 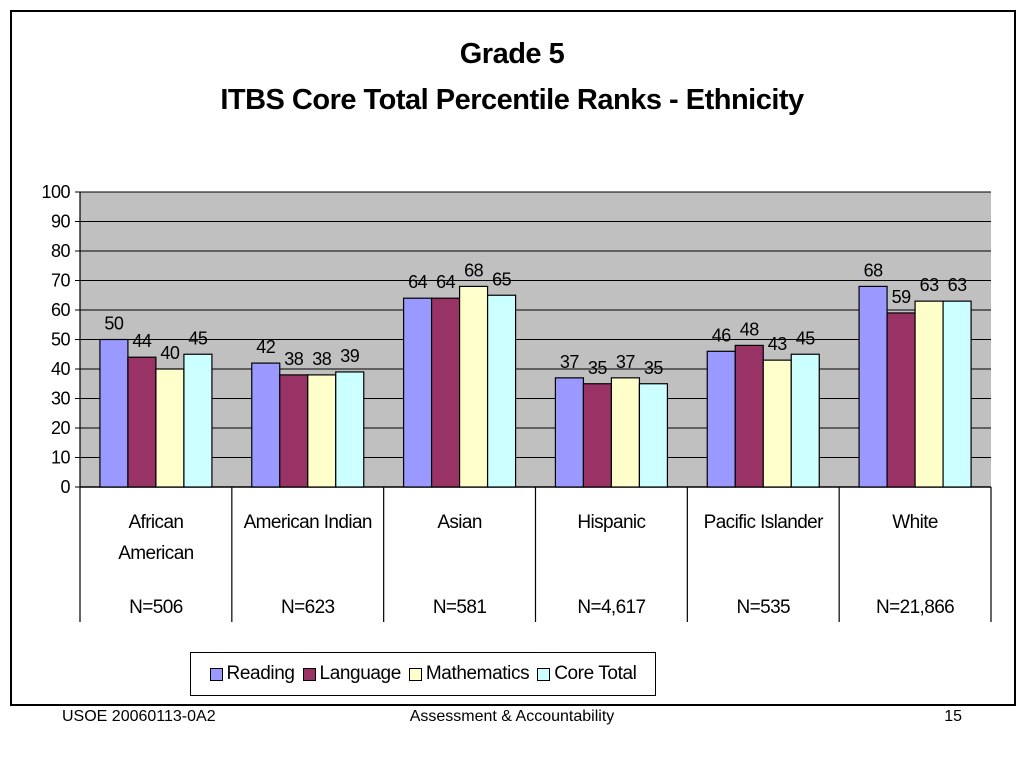 What do you see at coordinates (156, 607) in the screenshot?
I see `category-count: N=506` at bounding box center [156, 607].